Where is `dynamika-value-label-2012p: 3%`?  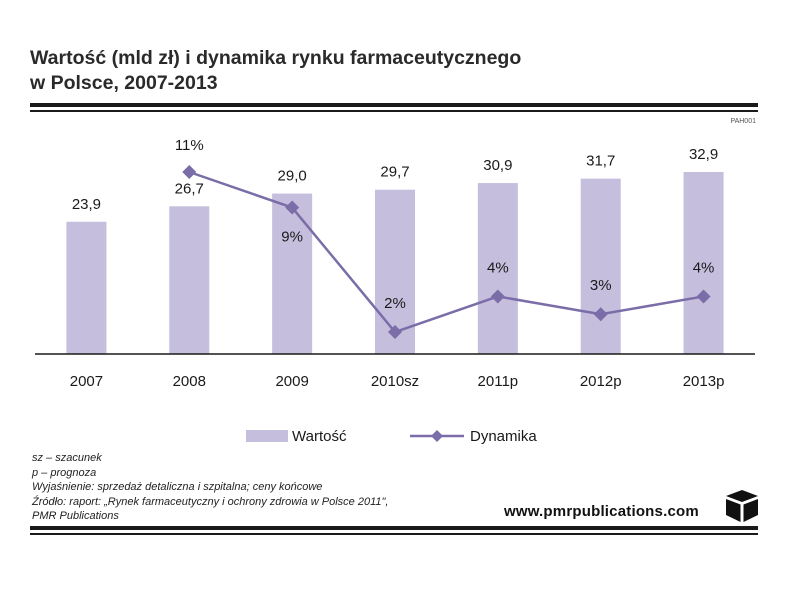 dynamika-value-label-2012p: 3% is located at coordinates (601, 285).